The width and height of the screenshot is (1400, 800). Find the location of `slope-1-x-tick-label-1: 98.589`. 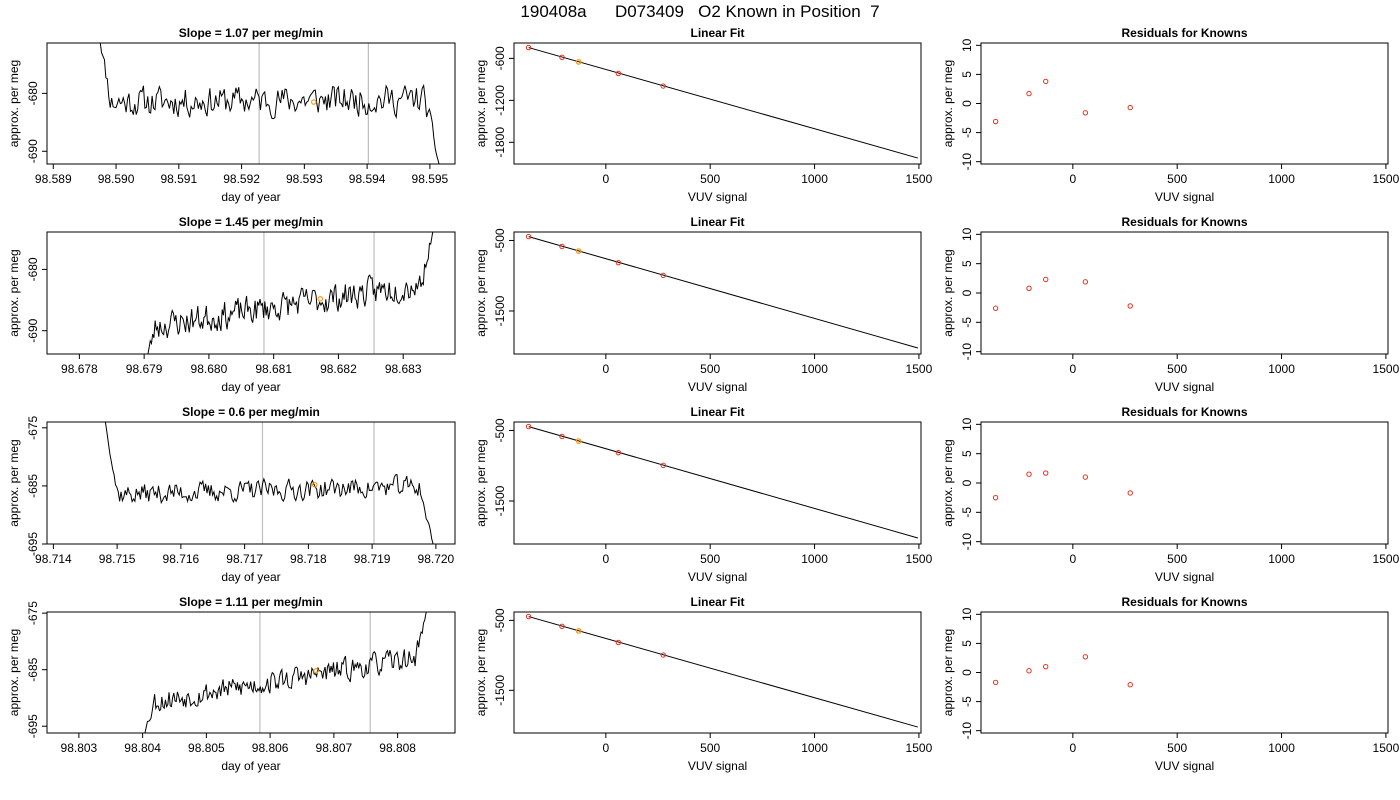

slope-1-x-tick-label-1: 98.589 is located at coordinates (53, 179).